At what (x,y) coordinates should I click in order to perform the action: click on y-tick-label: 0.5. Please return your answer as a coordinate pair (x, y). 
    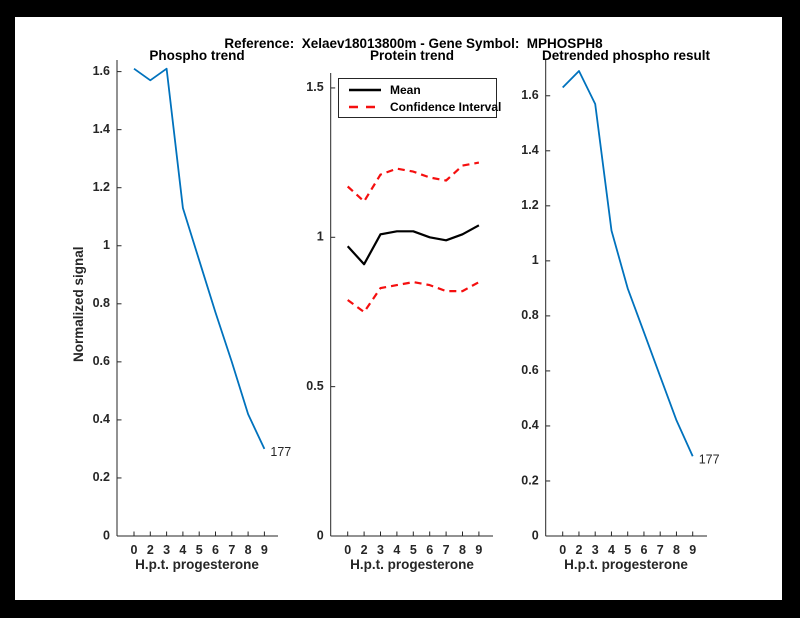
    Looking at the image, I should click on (314, 386).